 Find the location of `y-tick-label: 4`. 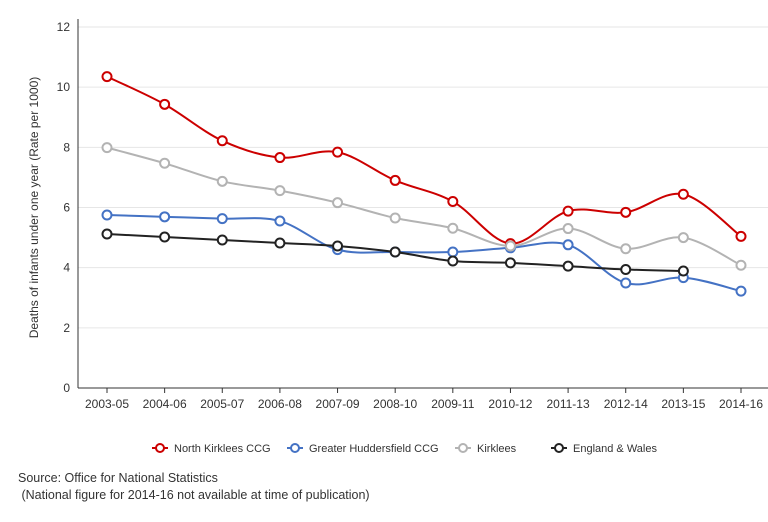

y-tick-label: 4 is located at coordinates (66, 268).